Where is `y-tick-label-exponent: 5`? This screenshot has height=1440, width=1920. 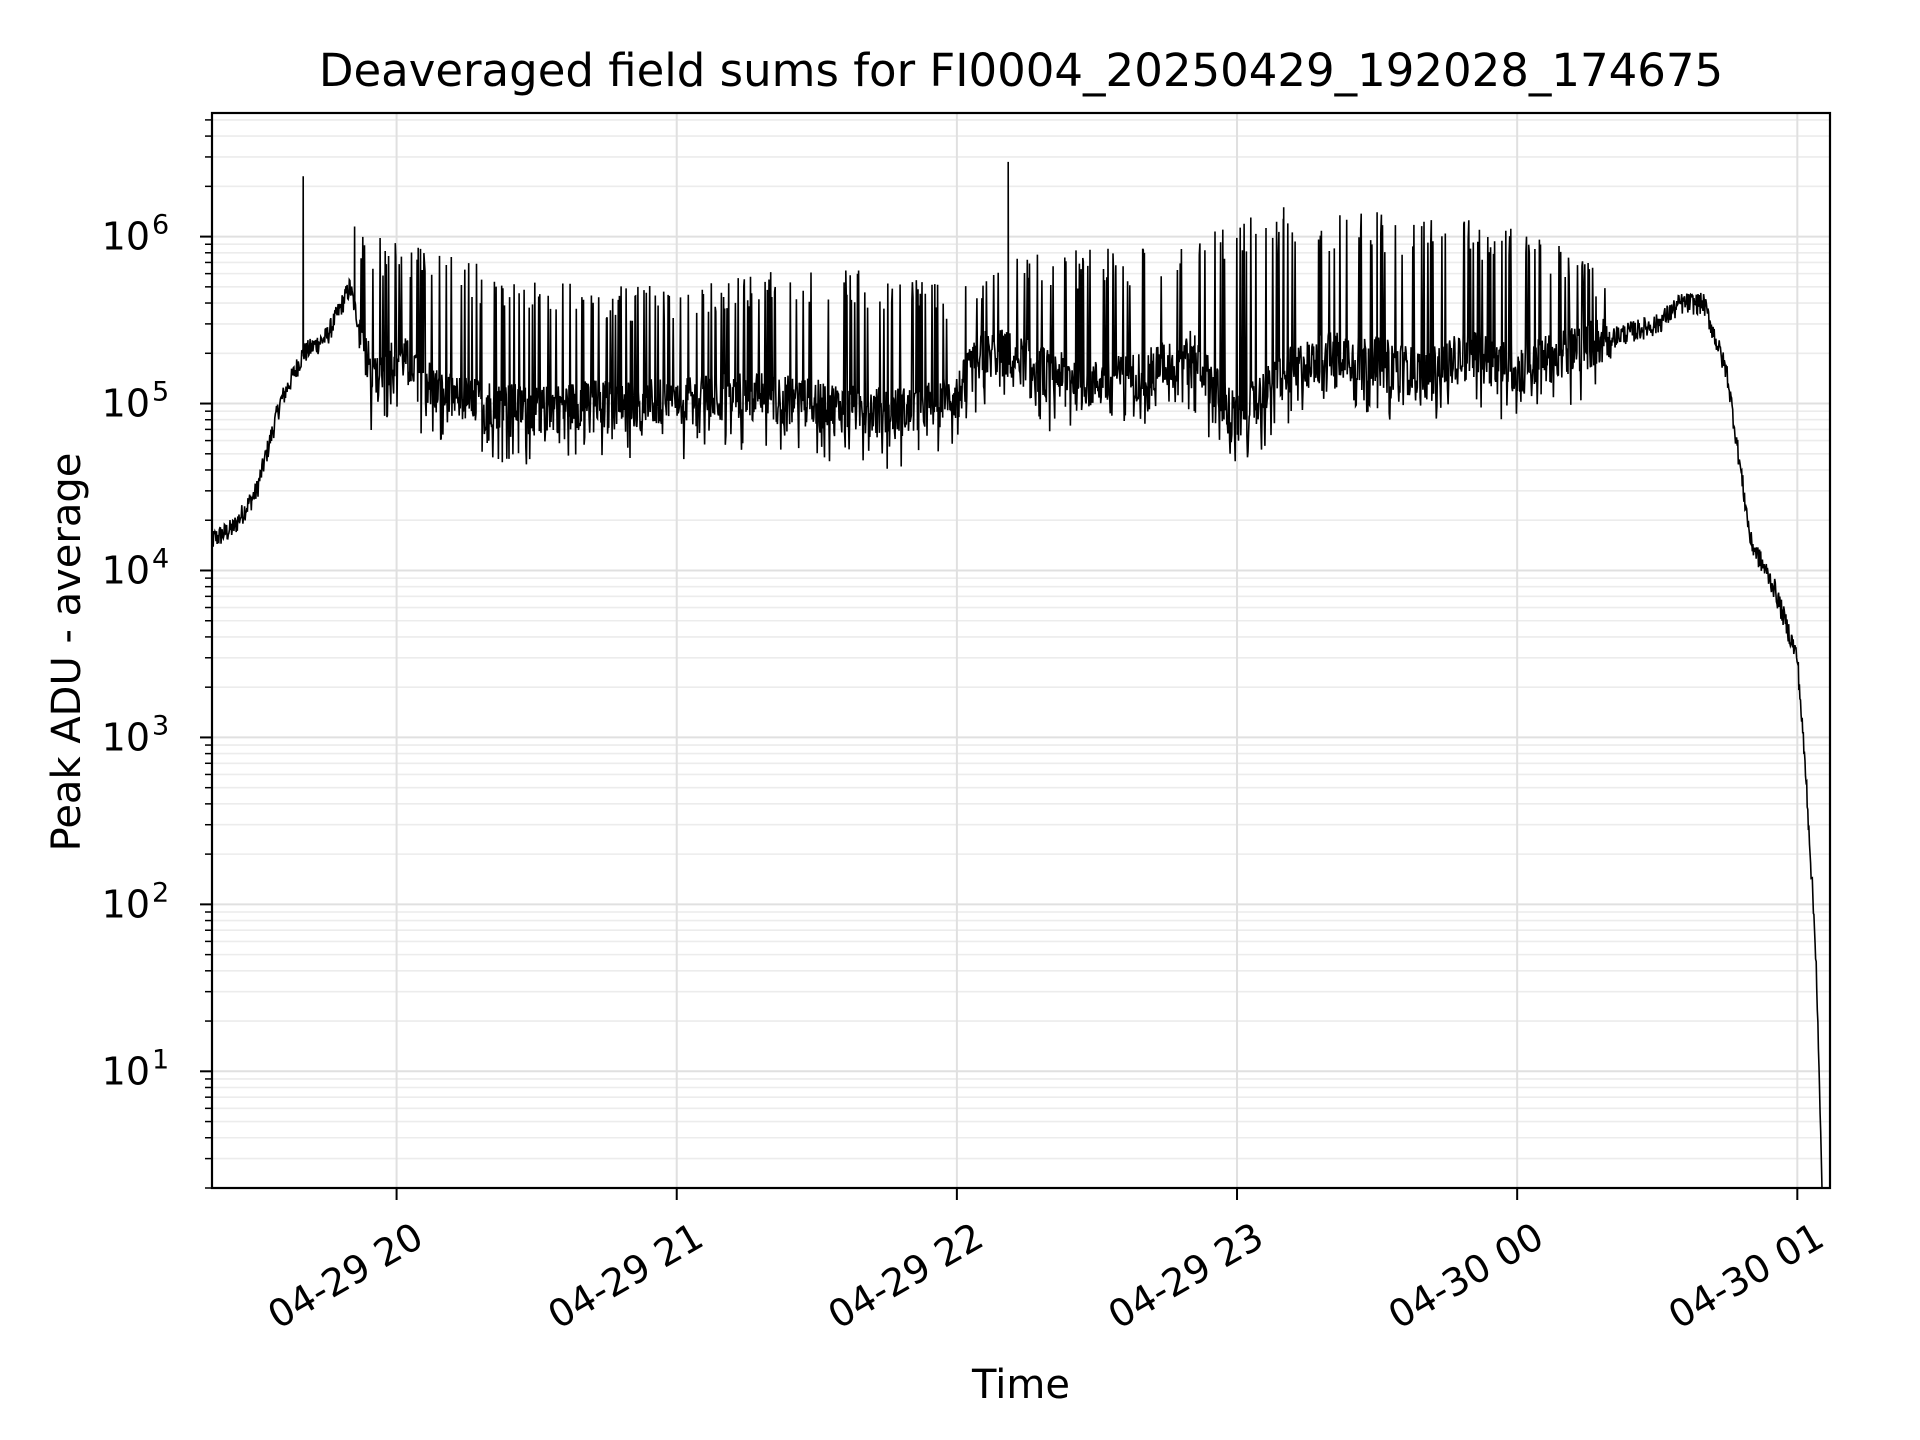
y-tick-label-exponent: 5 is located at coordinates (160, 392).